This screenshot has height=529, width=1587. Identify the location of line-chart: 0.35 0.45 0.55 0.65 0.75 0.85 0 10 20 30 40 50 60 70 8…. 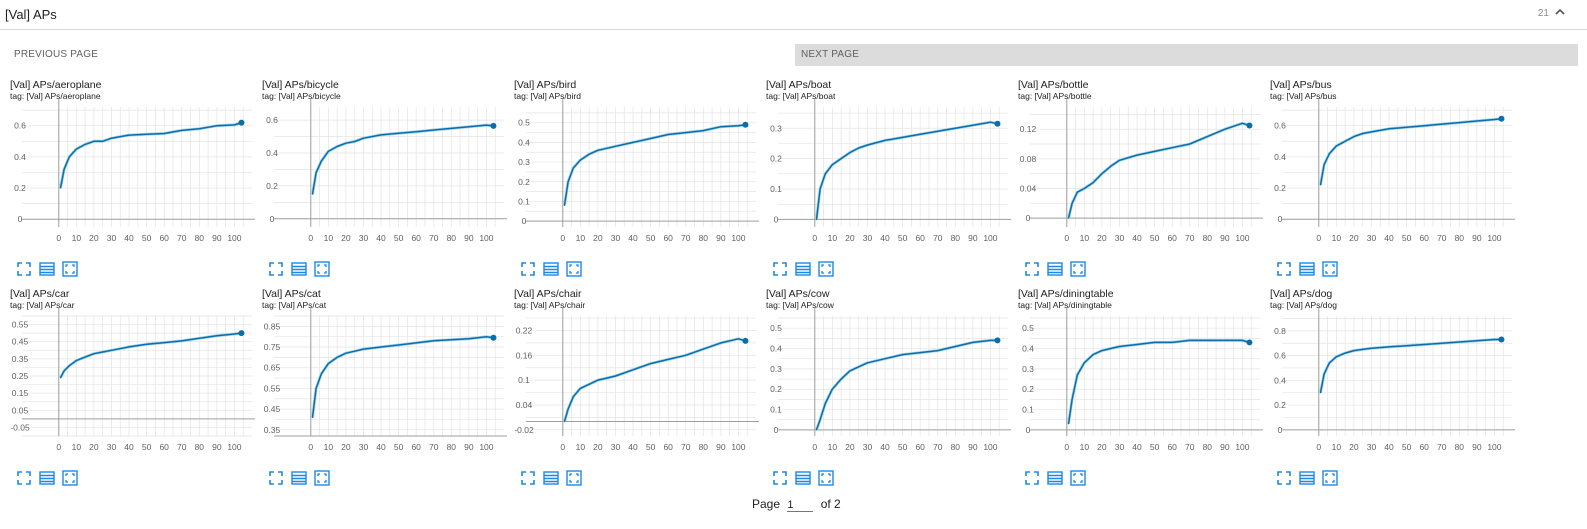
(384, 383).